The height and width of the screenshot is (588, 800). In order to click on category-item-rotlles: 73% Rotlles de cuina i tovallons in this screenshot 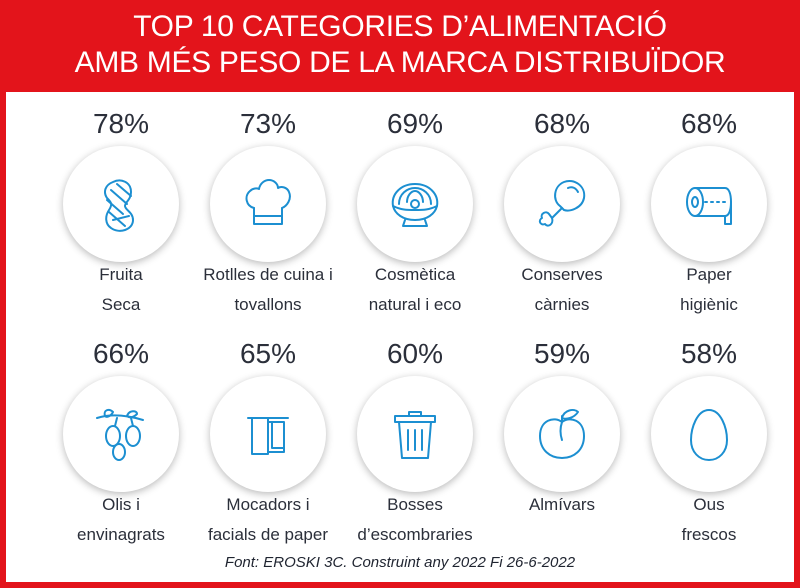, I will do `click(268, 207)`.